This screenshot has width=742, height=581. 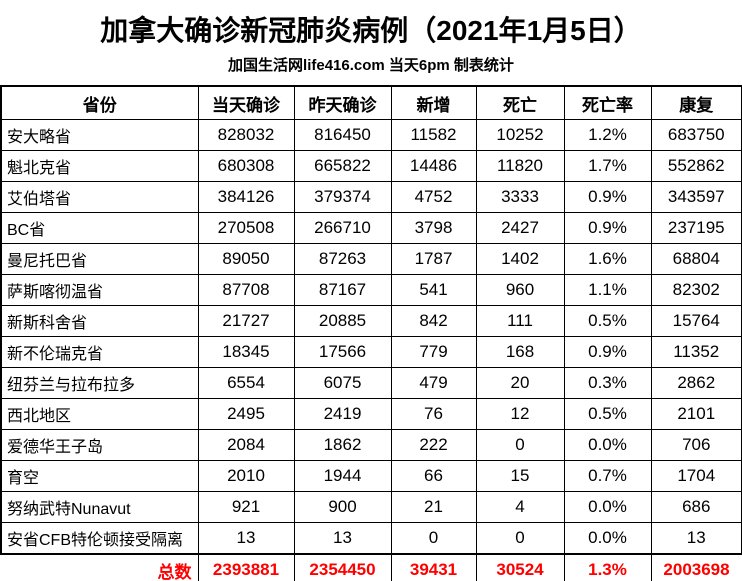 What do you see at coordinates (433, 321) in the screenshot?
I see `cell-new: 842` at bounding box center [433, 321].